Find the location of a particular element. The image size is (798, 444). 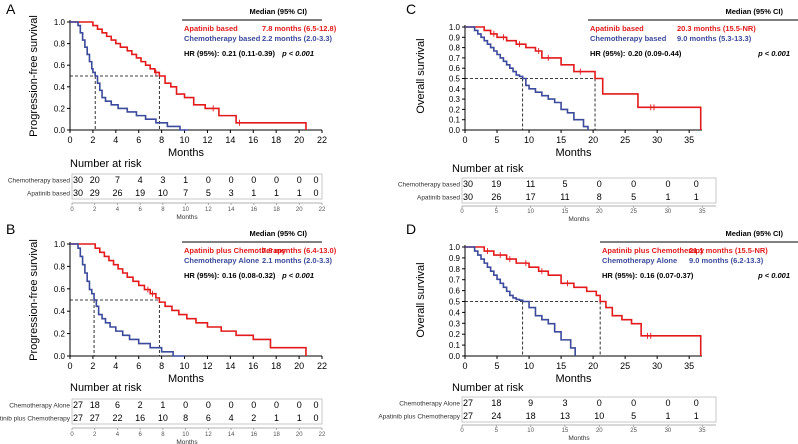

risk-axis-tick-label: 5 is located at coordinates (497, 212).